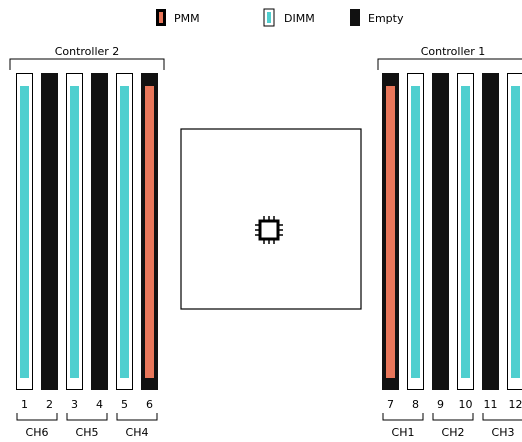 This screenshot has width=522, height=442. What do you see at coordinates (386, 18) in the screenshot?
I see `legend-empty-label: Empty` at bounding box center [386, 18].